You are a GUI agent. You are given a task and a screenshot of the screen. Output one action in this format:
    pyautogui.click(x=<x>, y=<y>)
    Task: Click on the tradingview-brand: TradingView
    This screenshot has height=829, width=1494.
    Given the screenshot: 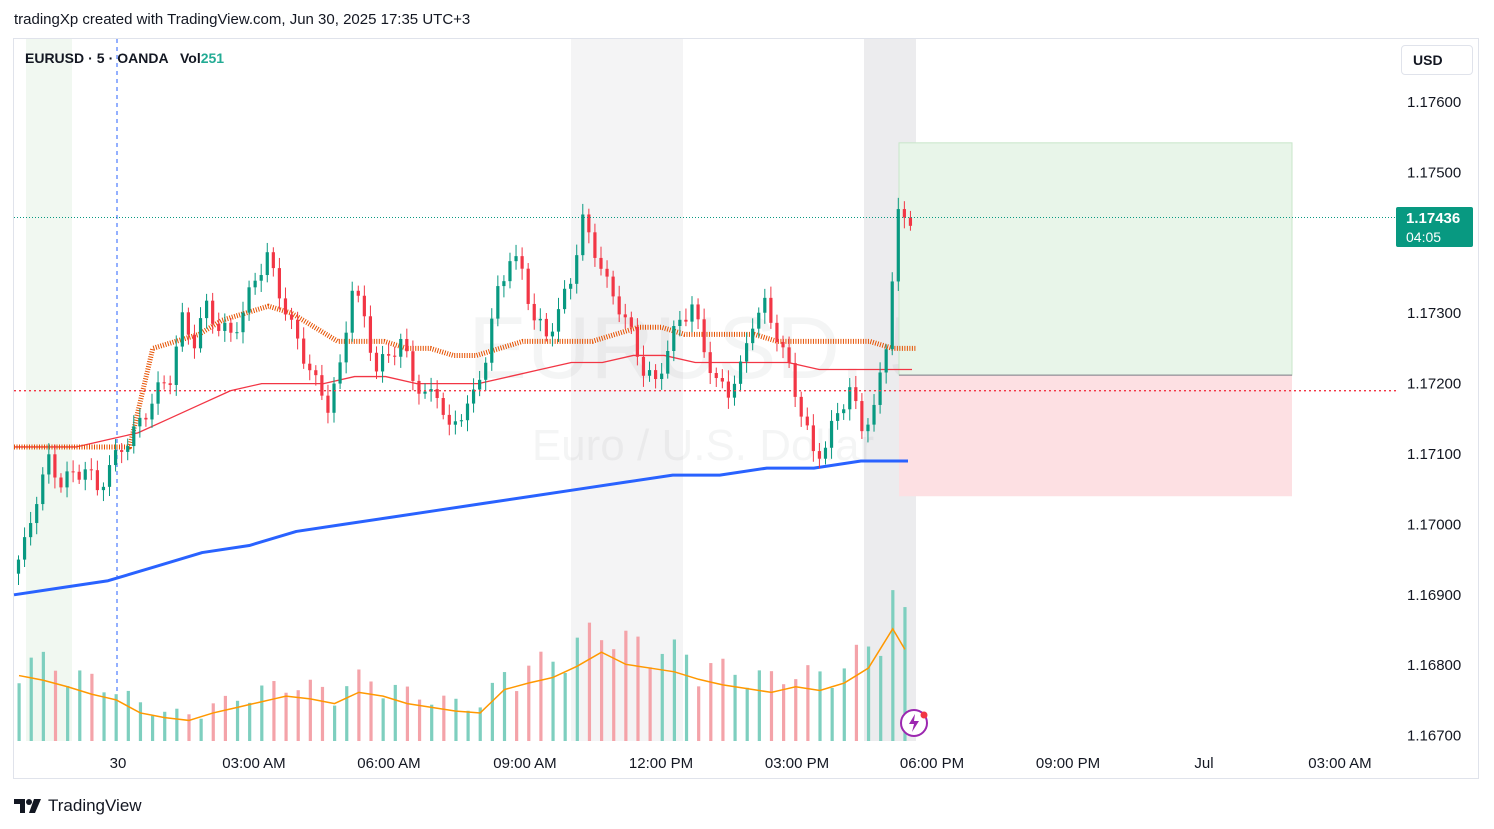 What is the action you would take?
    pyautogui.click(x=78, y=806)
    